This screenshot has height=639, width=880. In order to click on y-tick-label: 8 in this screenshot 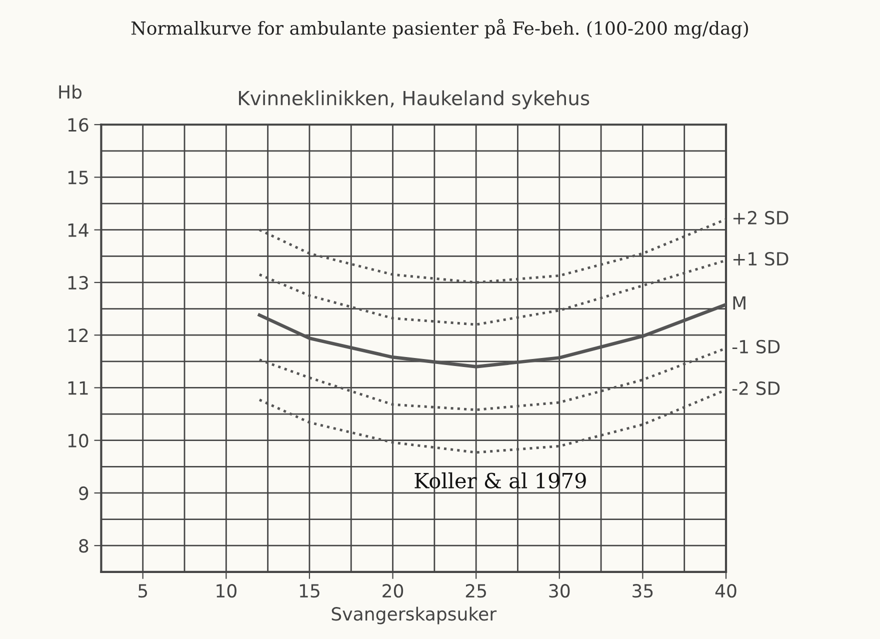, I will do `click(83, 546)`.